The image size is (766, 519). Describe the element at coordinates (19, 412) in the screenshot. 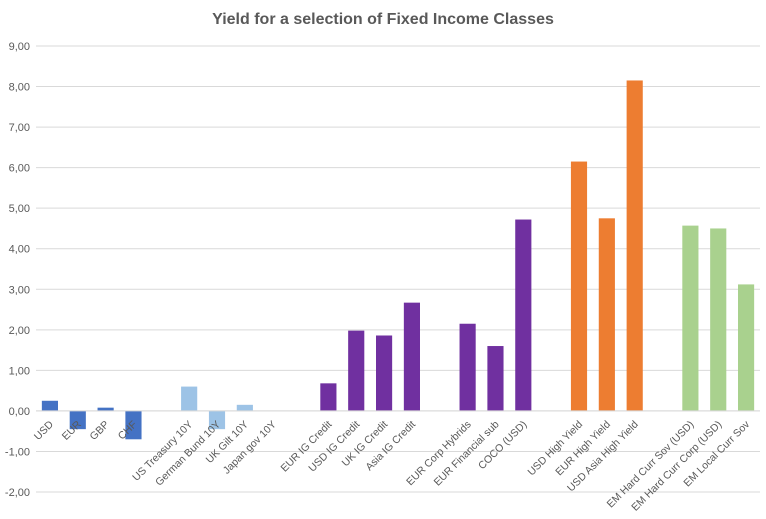

I see `y-tick-label: 0,00` at that location.